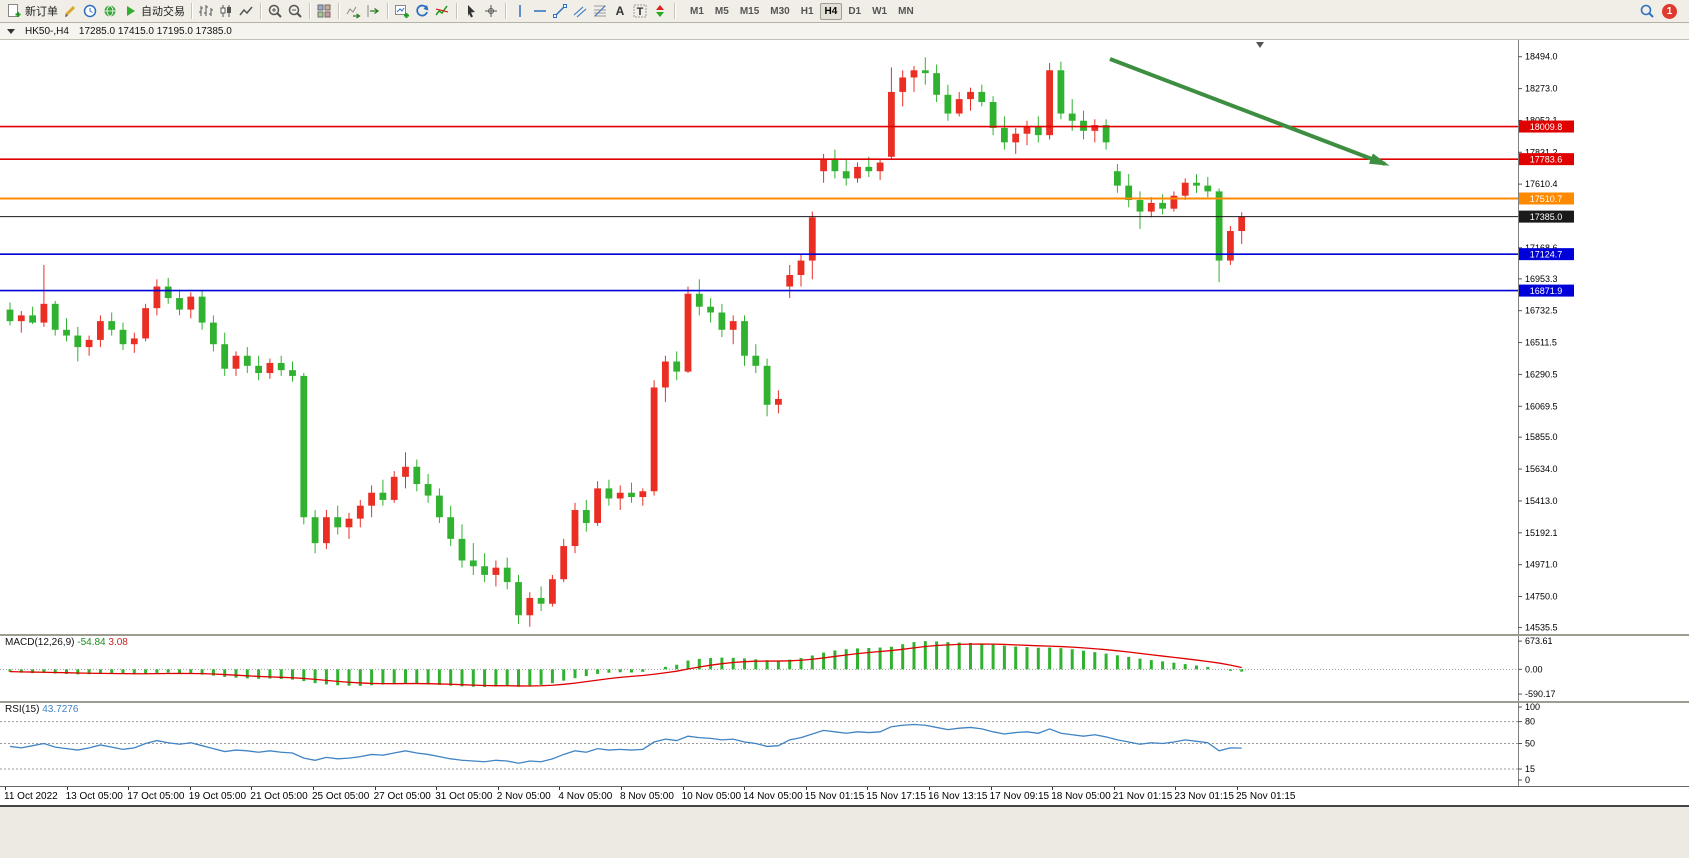 This screenshot has width=1689, height=858. I want to click on timeframe-m15: M15, so click(749, 11).